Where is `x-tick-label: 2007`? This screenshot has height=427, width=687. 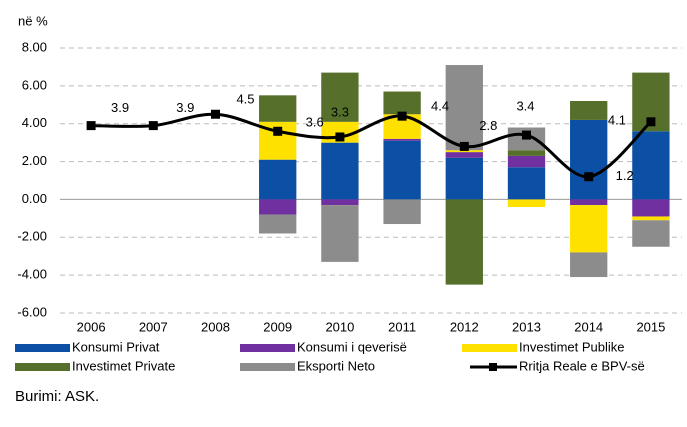 x-tick-label: 2007 is located at coordinates (153, 326).